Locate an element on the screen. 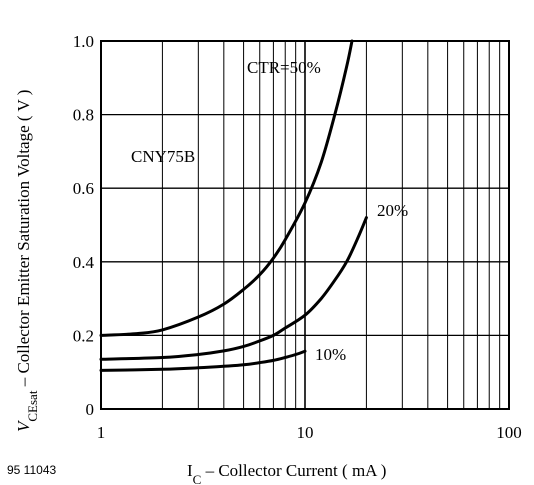  series-label-0: CTR=50% is located at coordinates (284, 67).